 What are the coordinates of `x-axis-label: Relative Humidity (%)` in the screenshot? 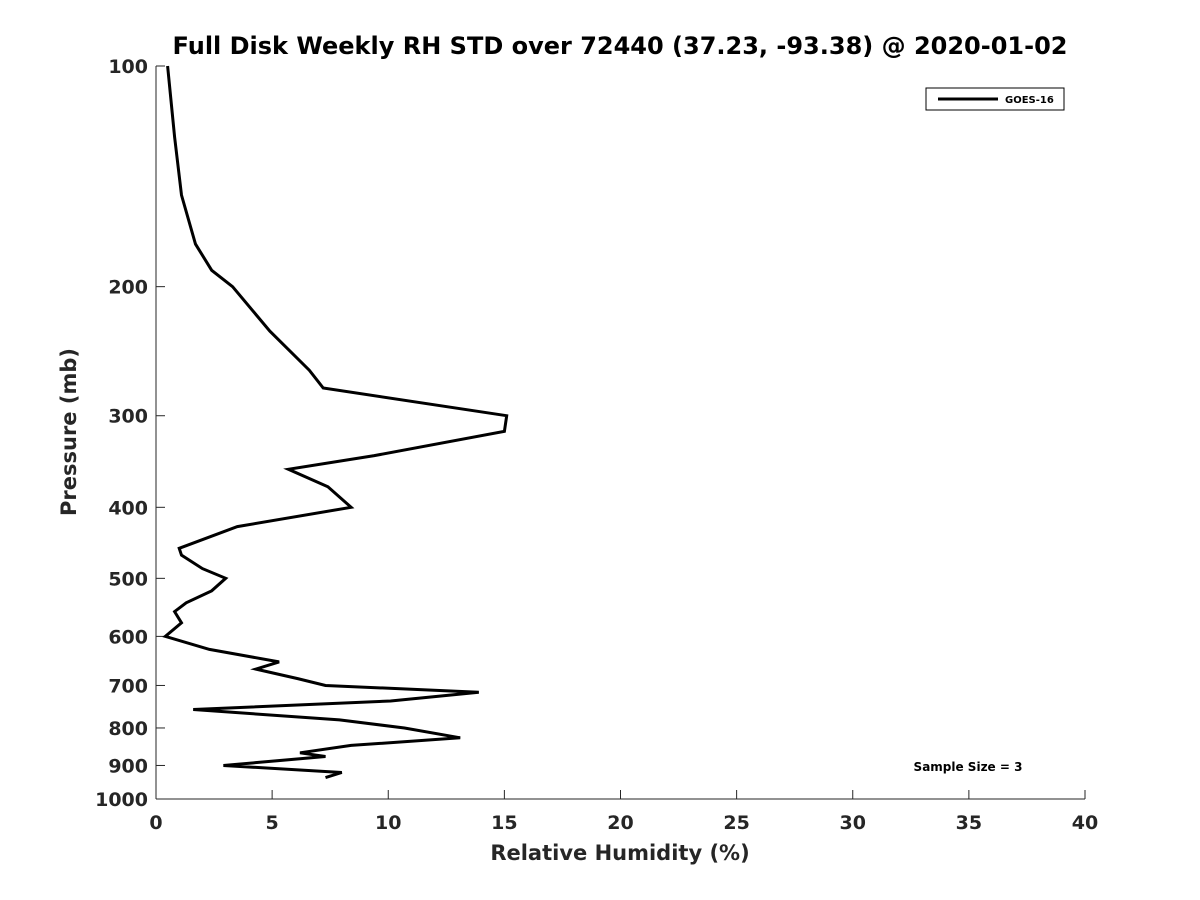 It's located at (619, 853).